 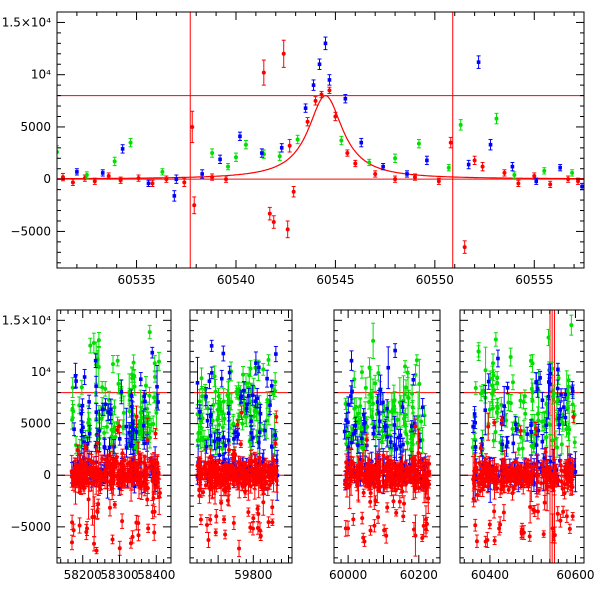 I want to click on series-green, so click(x=523, y=386).